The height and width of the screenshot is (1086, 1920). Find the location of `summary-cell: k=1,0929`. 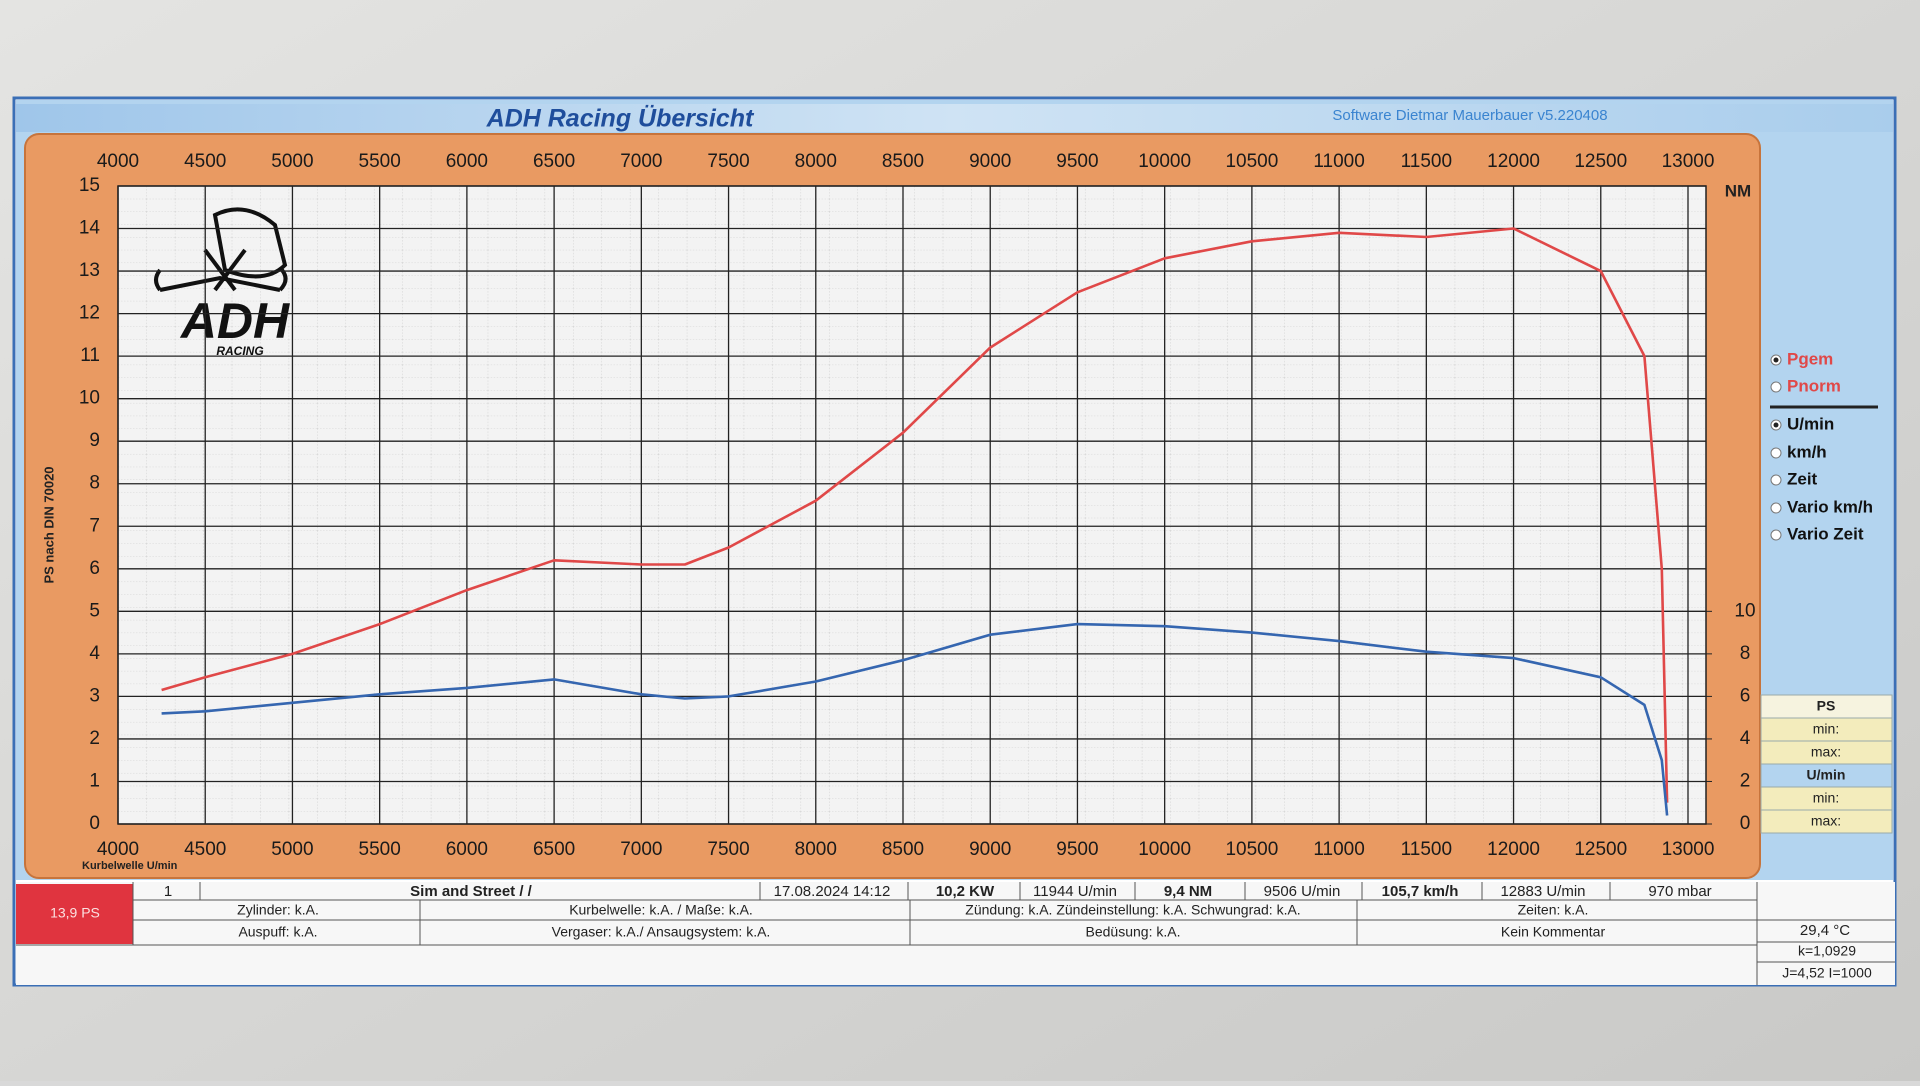

summary-cell: k=1,0929 is located at coordinates (1827, 951).